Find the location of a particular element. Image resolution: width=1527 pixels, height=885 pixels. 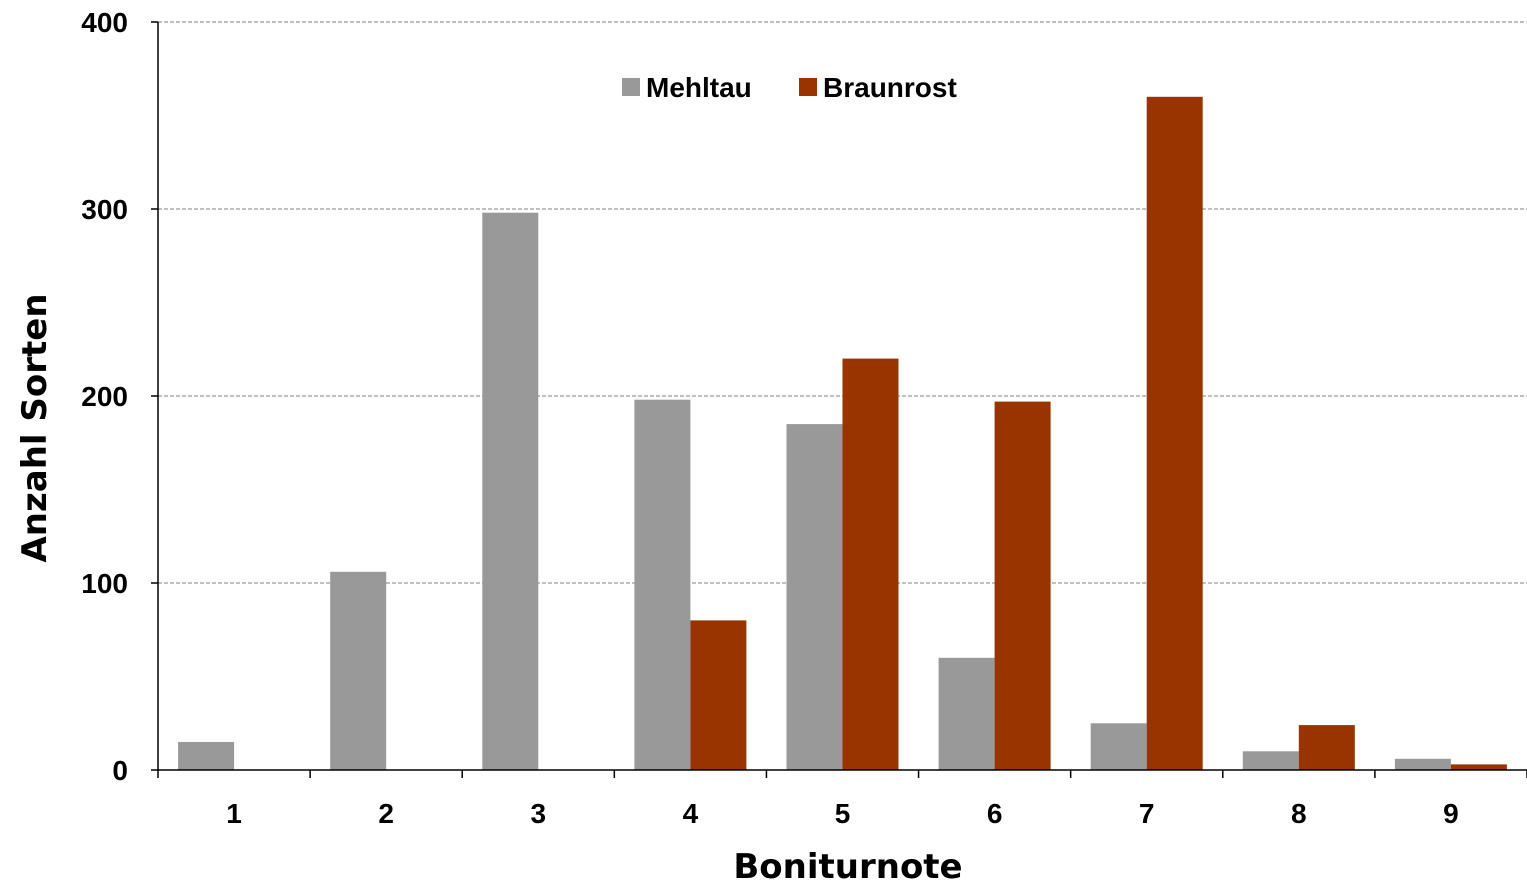

x-tick-label: 8 is located at coordinates (1299, 813).